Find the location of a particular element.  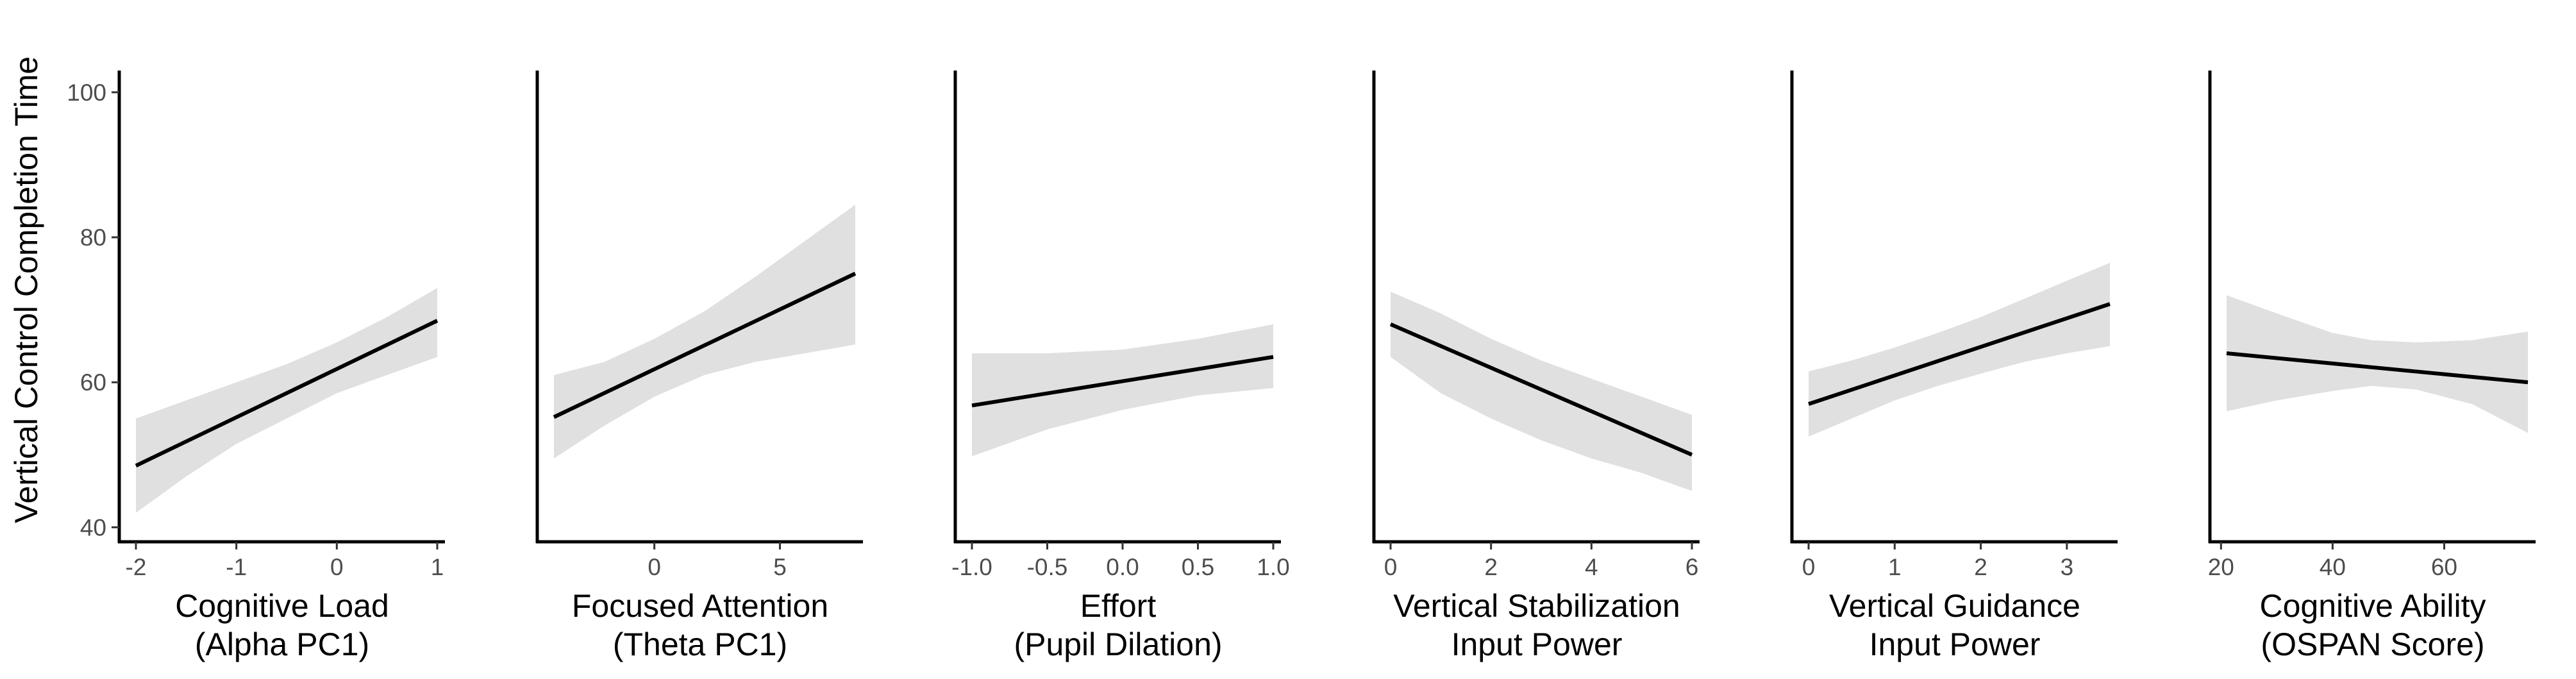

x-tick-label: 6 is located at coordinates (1692, 567).